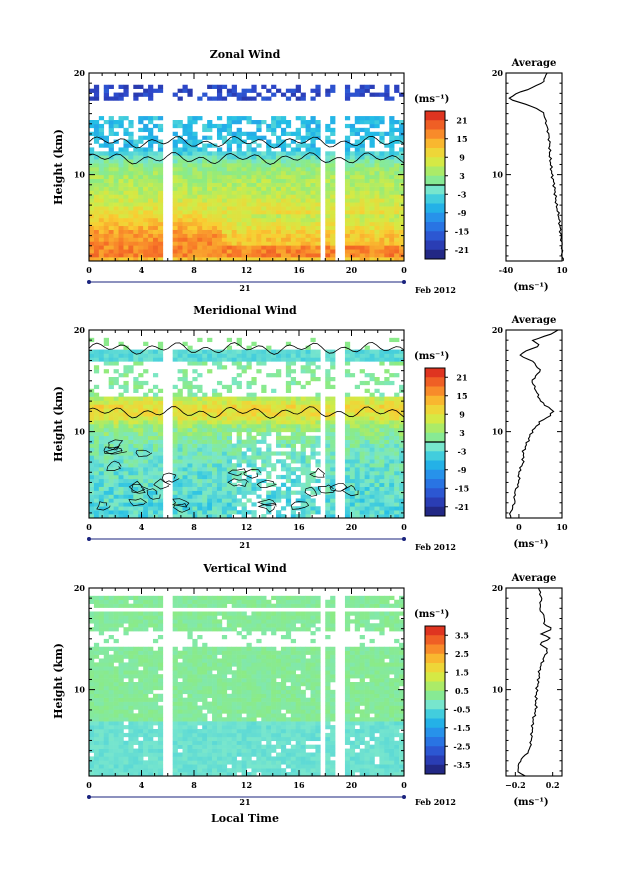  I want to click on colorbar-tick-label: 9, so click(462, 157).